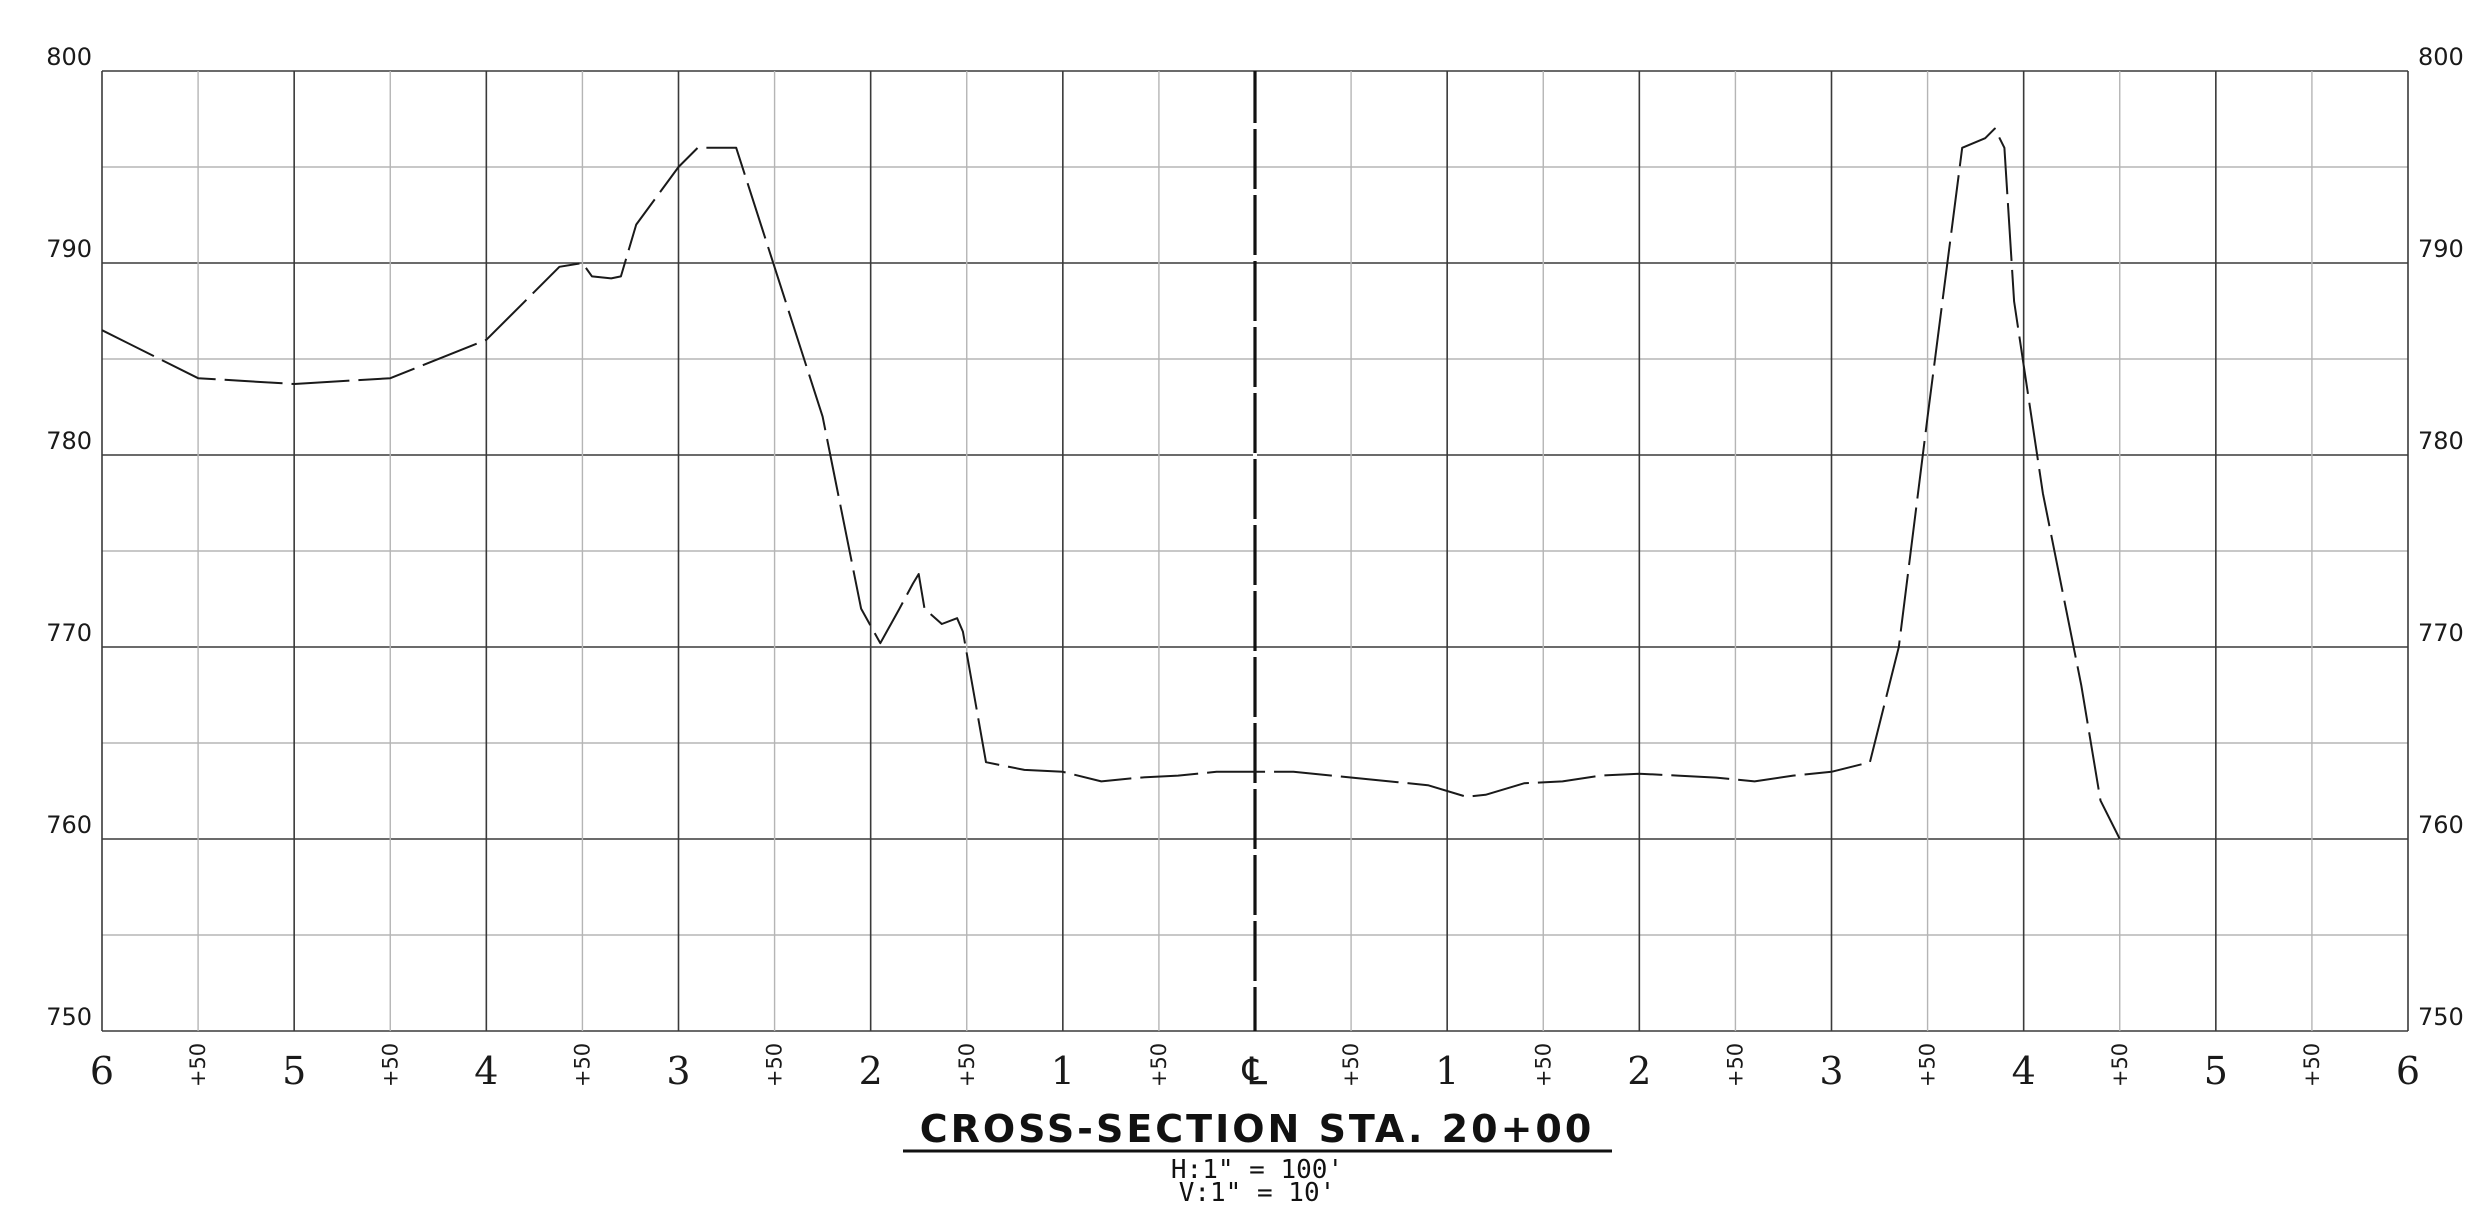 The height and width of the screenshot is (1216, 2491). I want to click on elevation-label-right: 790, so click(2441, 249).